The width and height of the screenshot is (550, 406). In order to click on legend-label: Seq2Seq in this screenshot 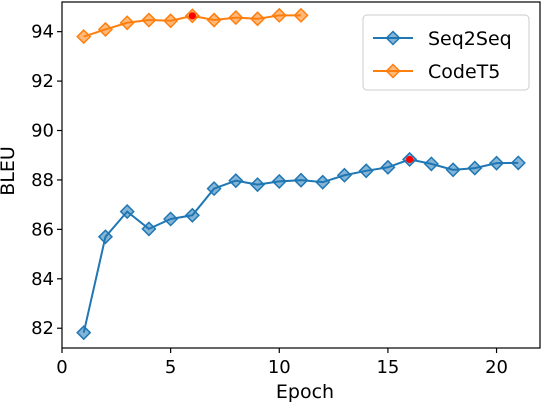, I will do `click(470, 39)`.